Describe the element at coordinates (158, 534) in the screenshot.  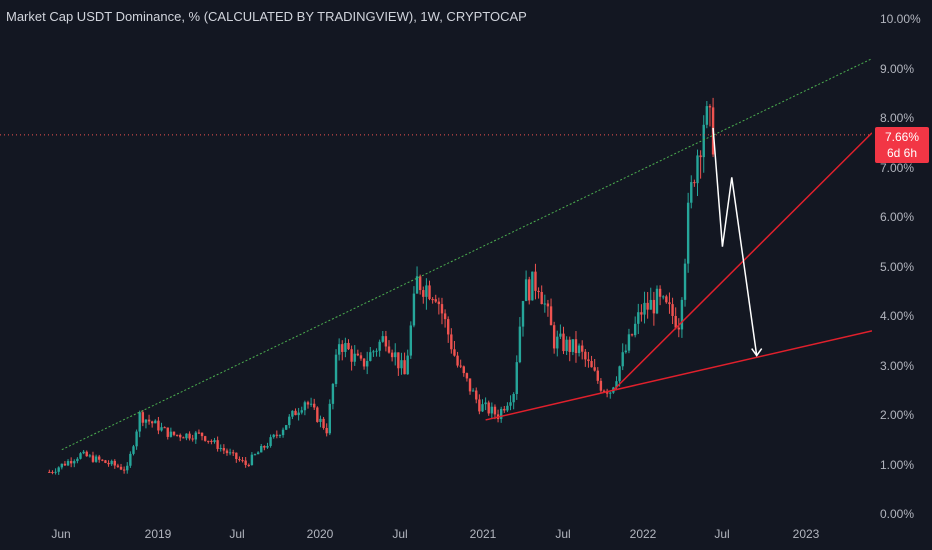
I see `x-tick-label: 2019` at that location.